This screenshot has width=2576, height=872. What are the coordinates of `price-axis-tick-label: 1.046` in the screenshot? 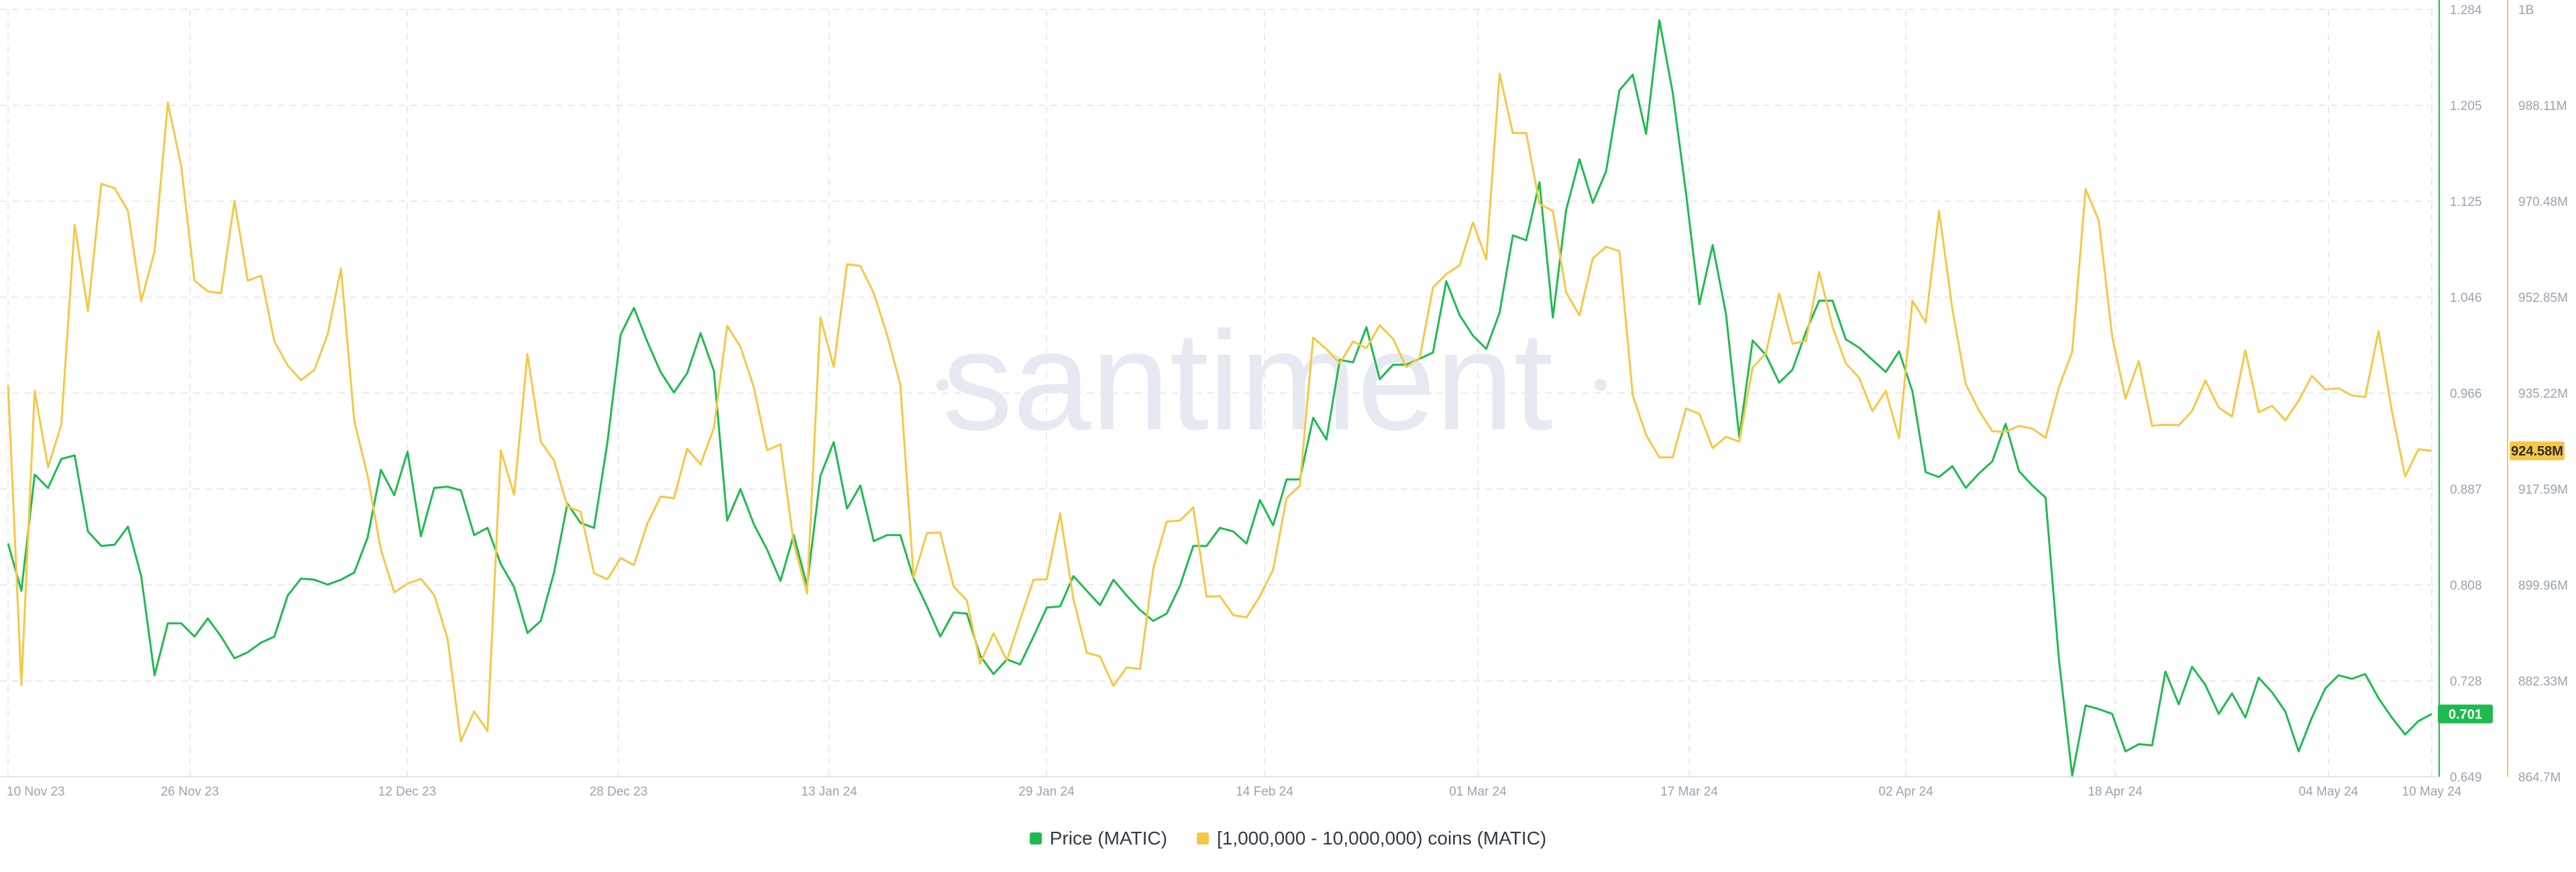 It's located at (2466, 298).